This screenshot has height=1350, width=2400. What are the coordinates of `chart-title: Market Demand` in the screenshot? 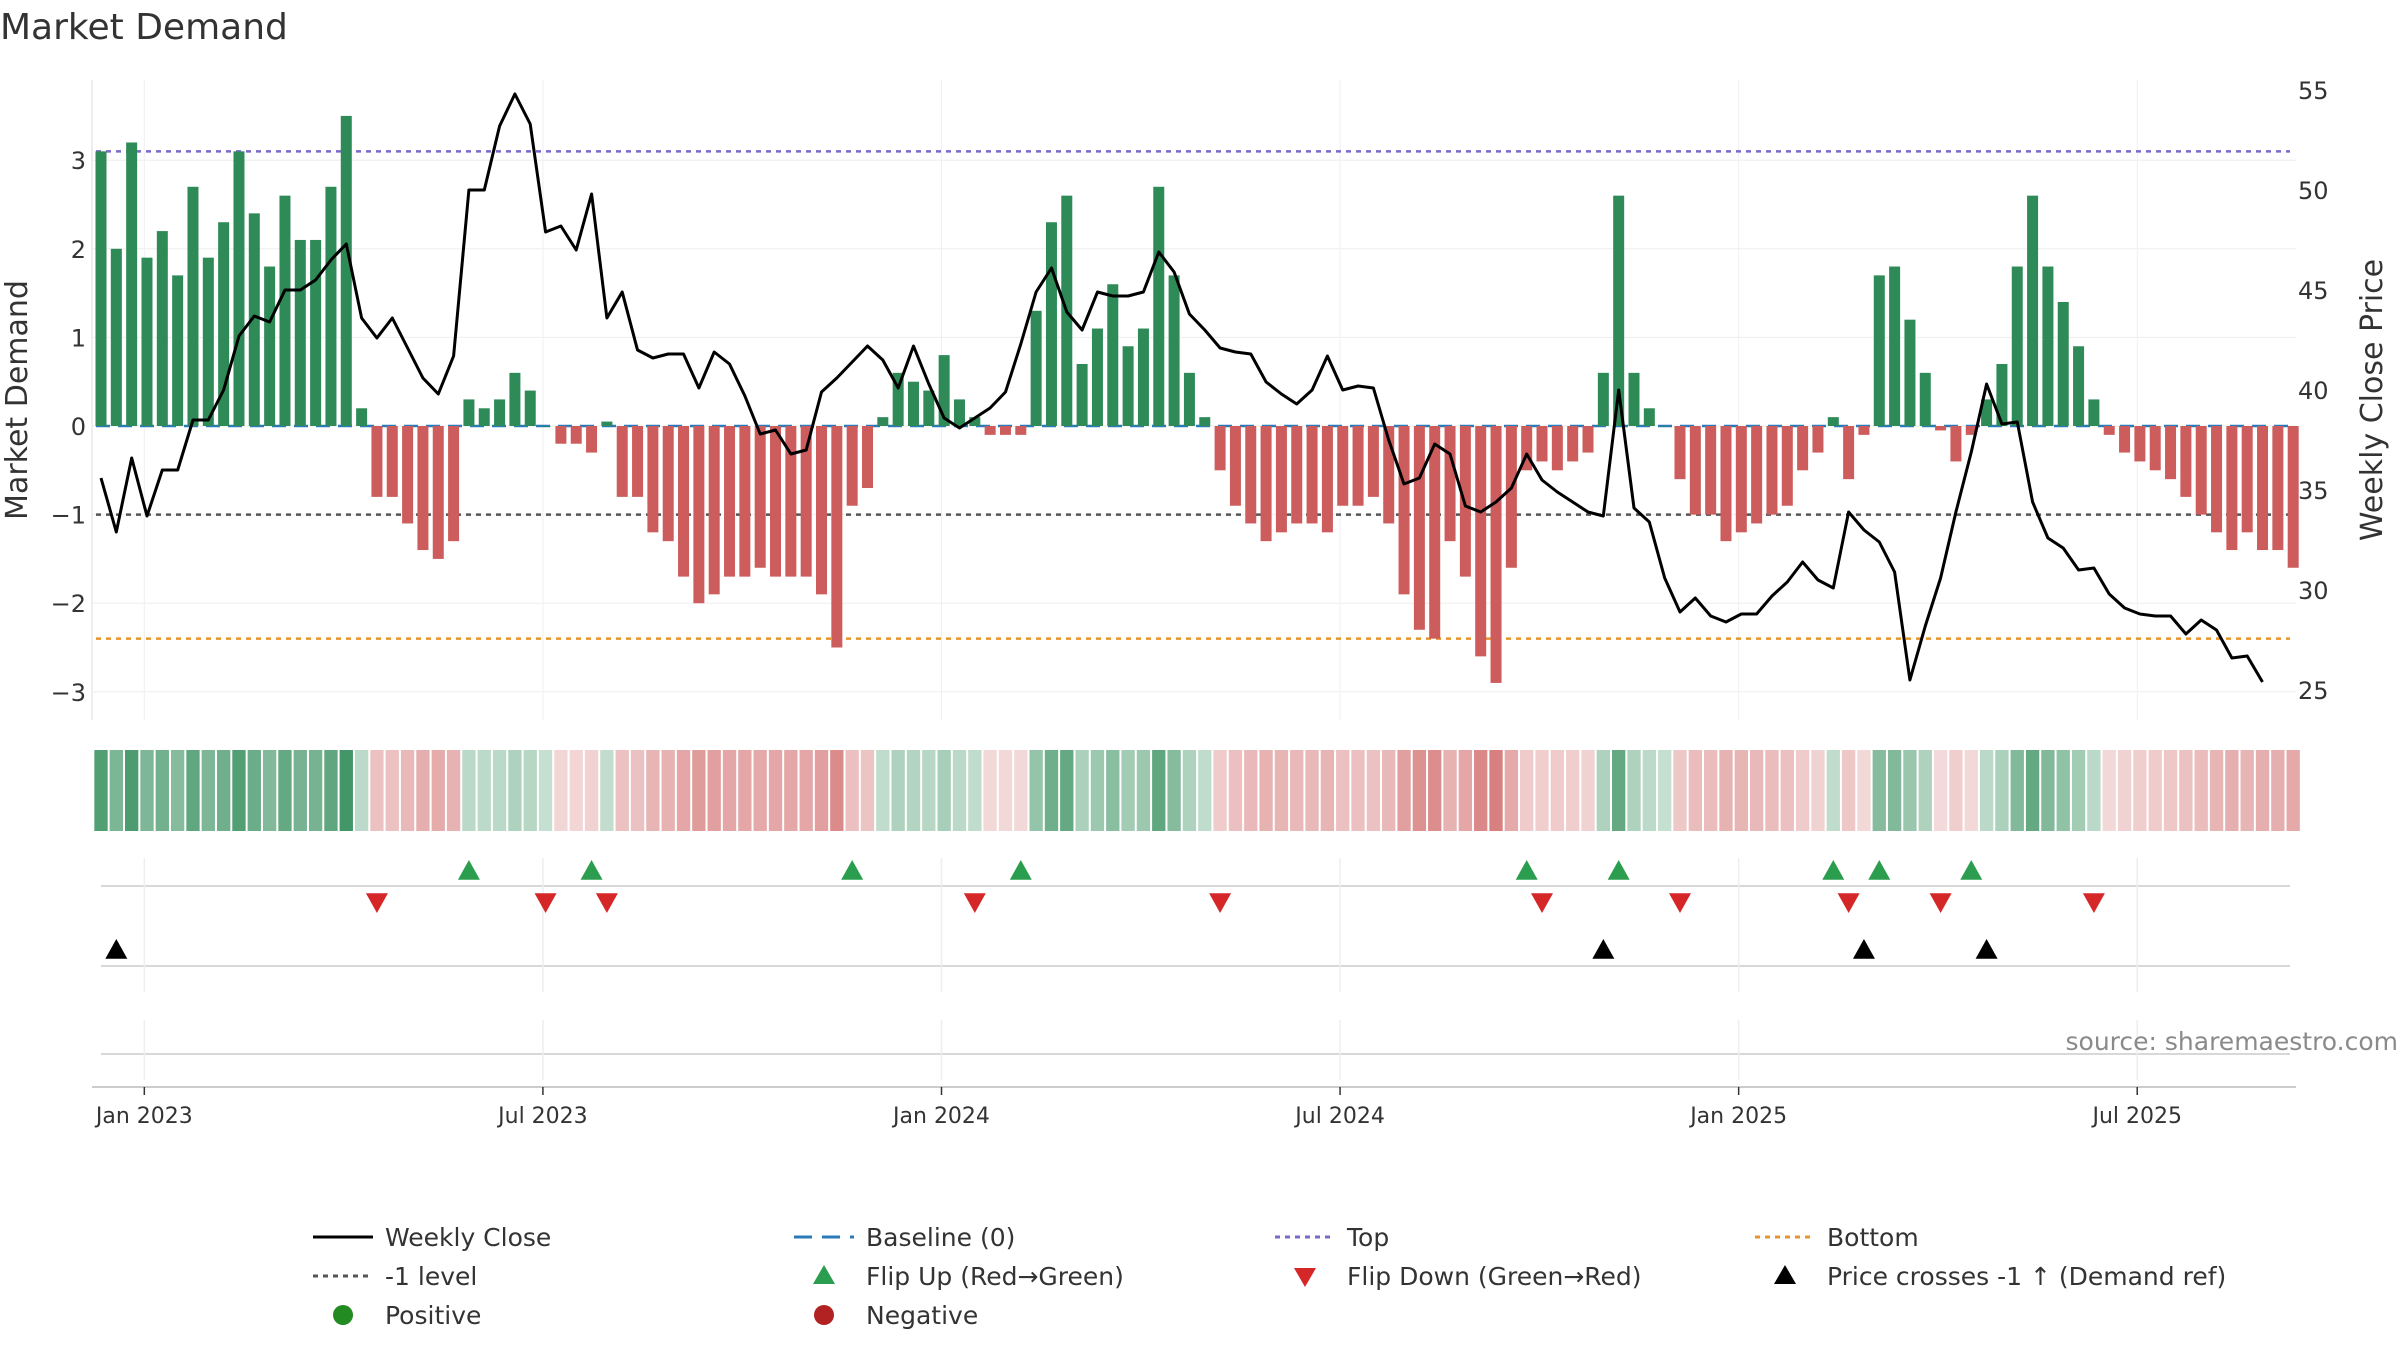 It's located at (144, 27).